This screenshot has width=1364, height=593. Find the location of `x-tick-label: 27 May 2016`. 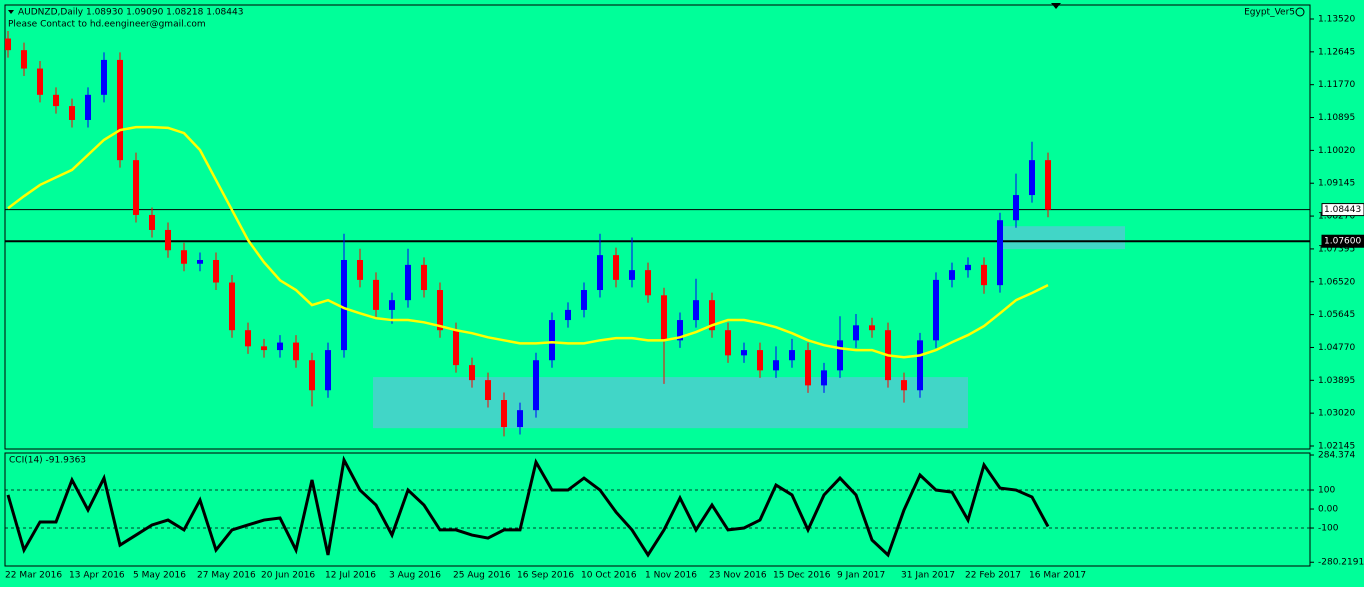

x-tick-label: 27 May 2016 is located at coordinates (226, 576).